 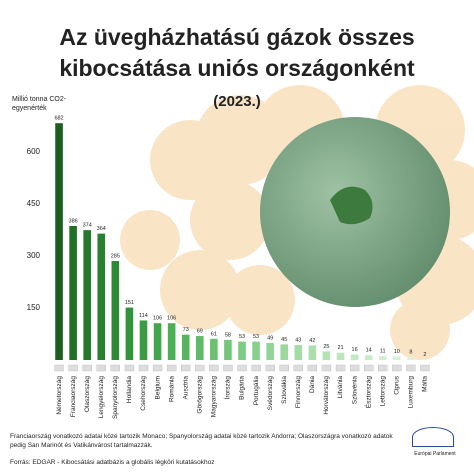 What do you see at coordinates (200, 331) in the screenshot?
I see `value-label: 69` at bounding box center [200, 331].